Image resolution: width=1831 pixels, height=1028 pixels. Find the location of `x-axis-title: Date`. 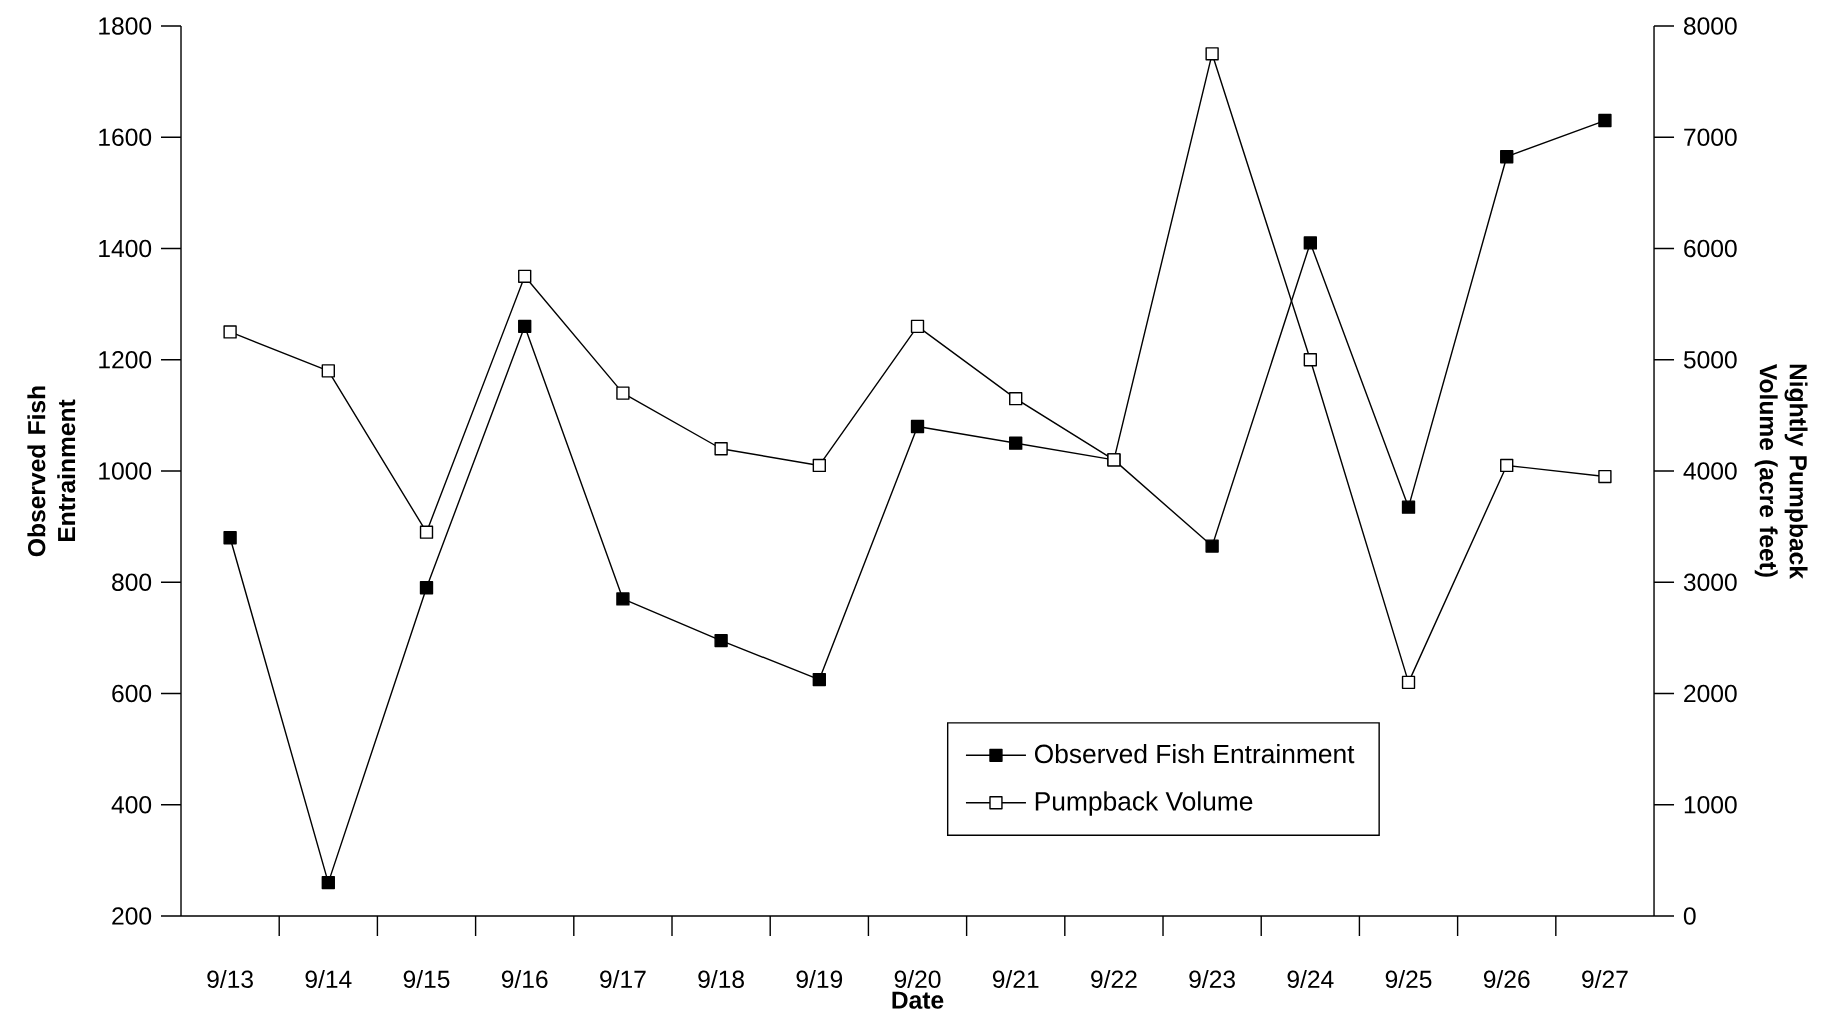

x-axis-title: Date is located at coordinates (918, 1000).